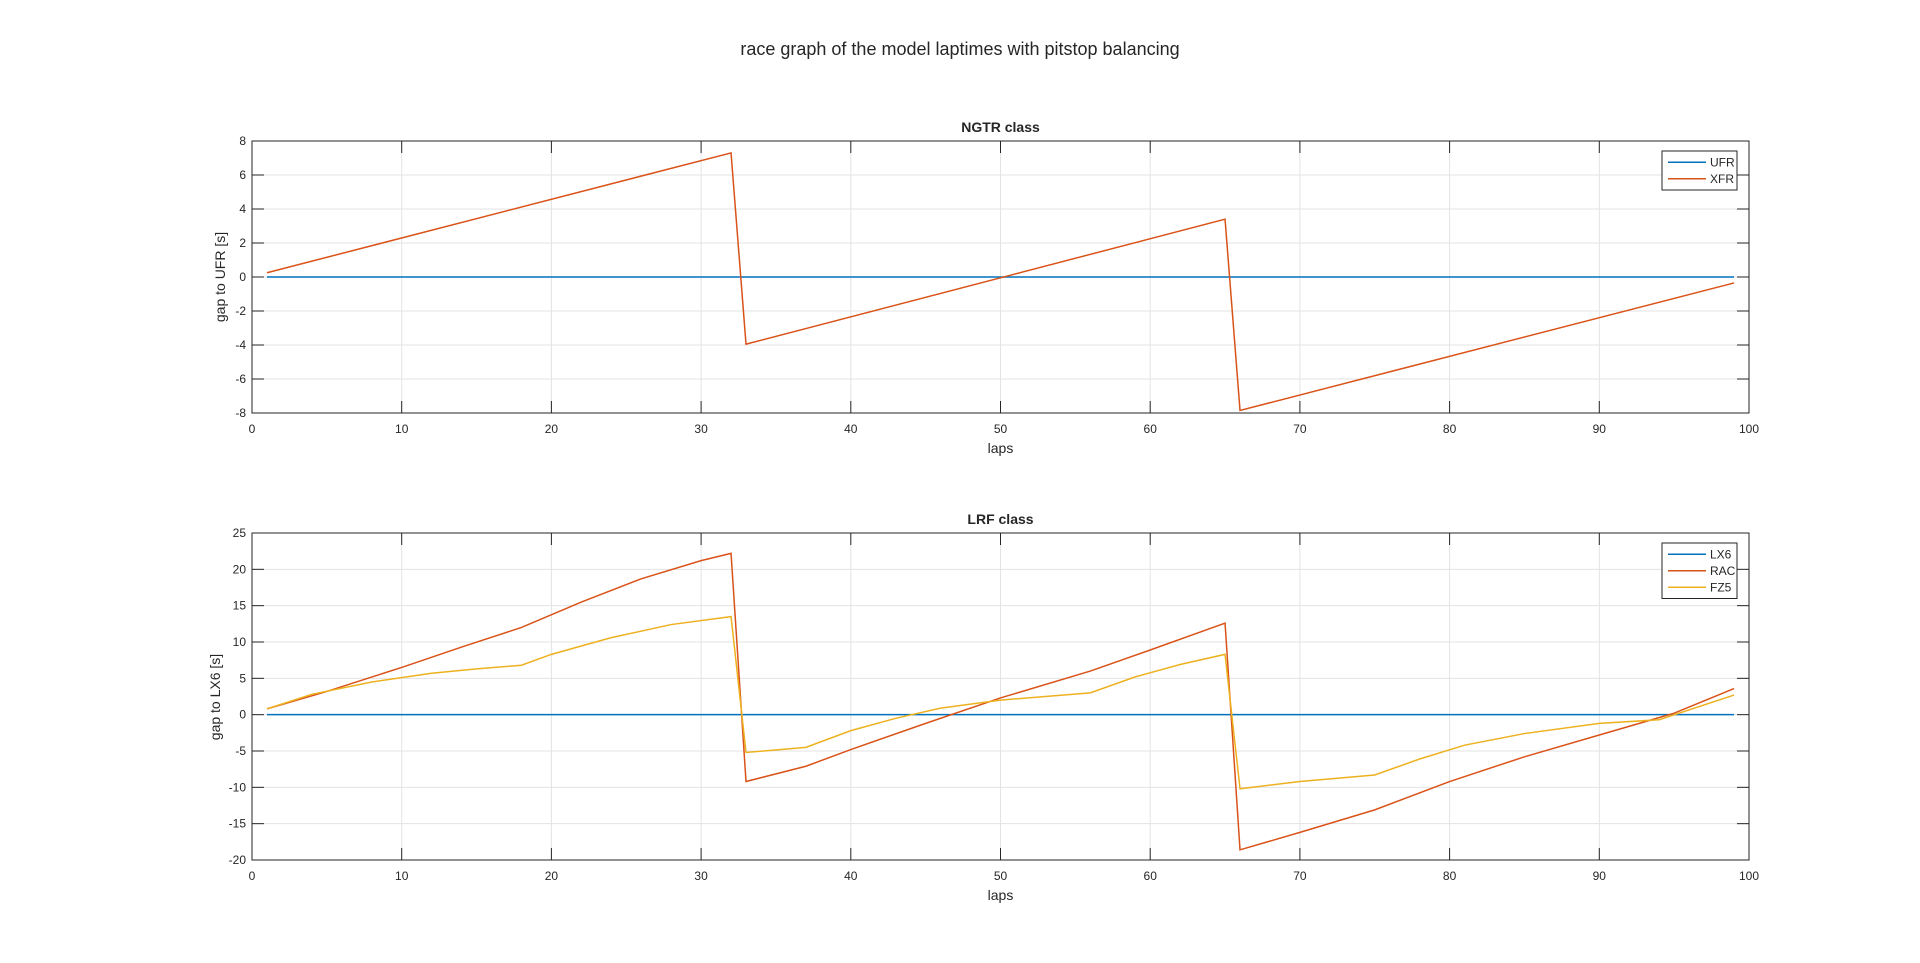  I want to click on subplot-title: LRF class, so click(1000, 519).